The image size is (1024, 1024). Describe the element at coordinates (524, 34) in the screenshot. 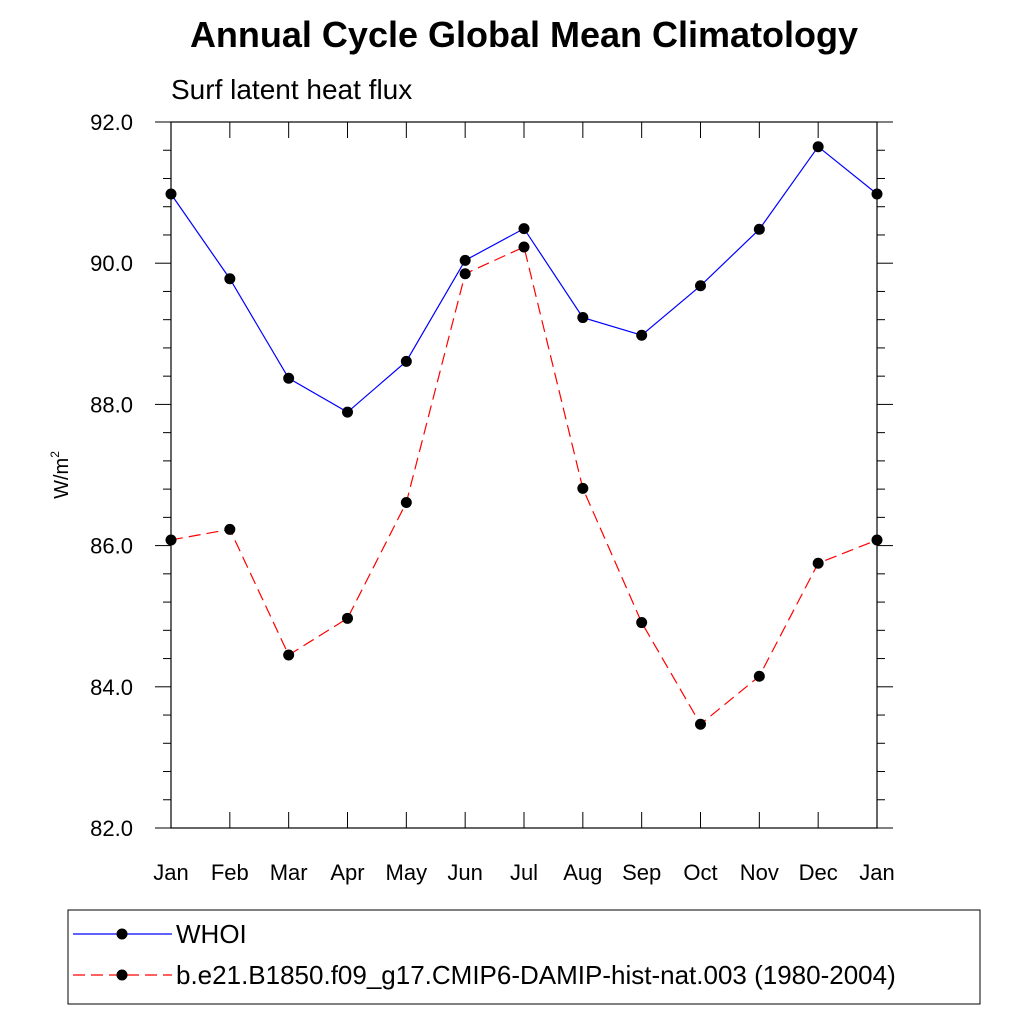

I see `chart-title: Annual Cycle Global Mean Climatology` at that location.